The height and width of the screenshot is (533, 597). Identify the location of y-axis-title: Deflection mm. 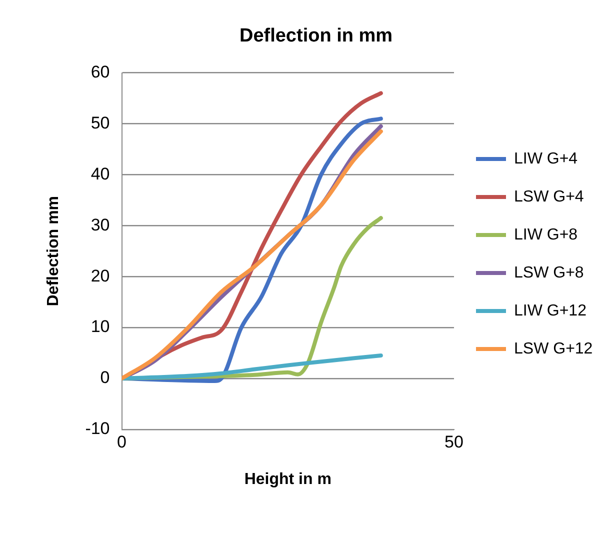
(53, 251).